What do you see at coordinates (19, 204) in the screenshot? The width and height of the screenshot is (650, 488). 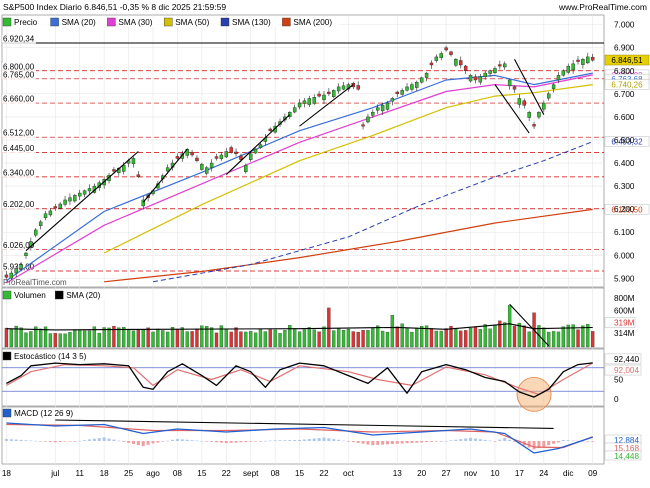 I see `level-label: 6.202,00` at bounding box center [19, 204].